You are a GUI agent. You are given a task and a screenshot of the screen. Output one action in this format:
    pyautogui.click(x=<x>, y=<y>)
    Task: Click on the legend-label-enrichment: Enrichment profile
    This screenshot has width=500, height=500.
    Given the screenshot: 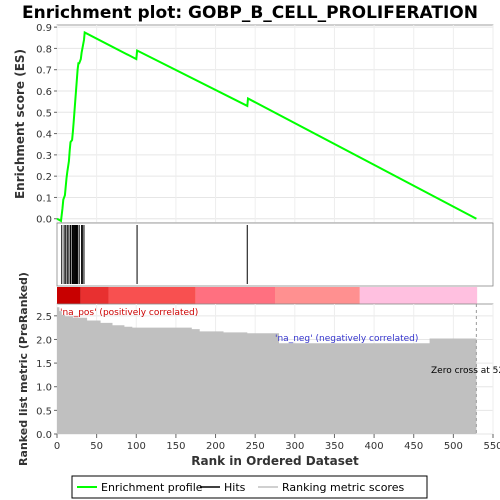 What is the action you would take?
    pyautogui.click(x=152, y=487)
    